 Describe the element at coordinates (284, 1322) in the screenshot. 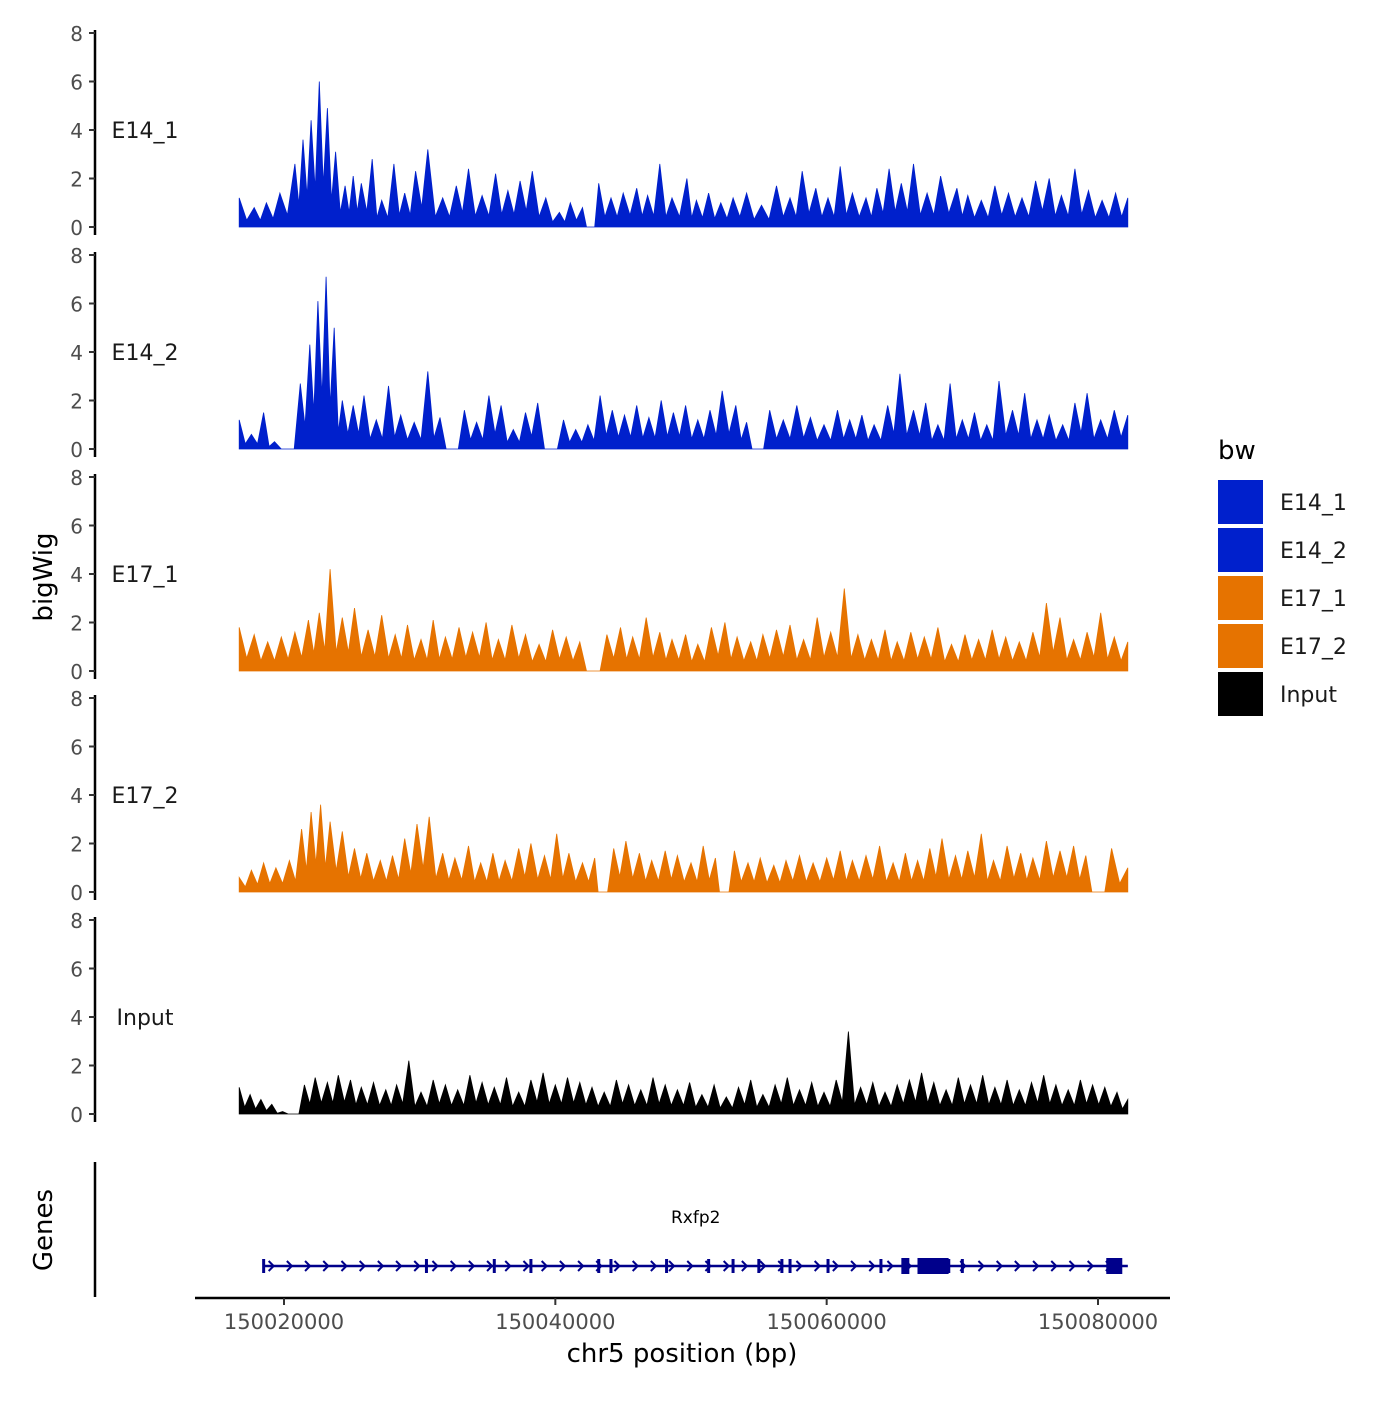

I see `x-tick-label: 150020000` at that location.